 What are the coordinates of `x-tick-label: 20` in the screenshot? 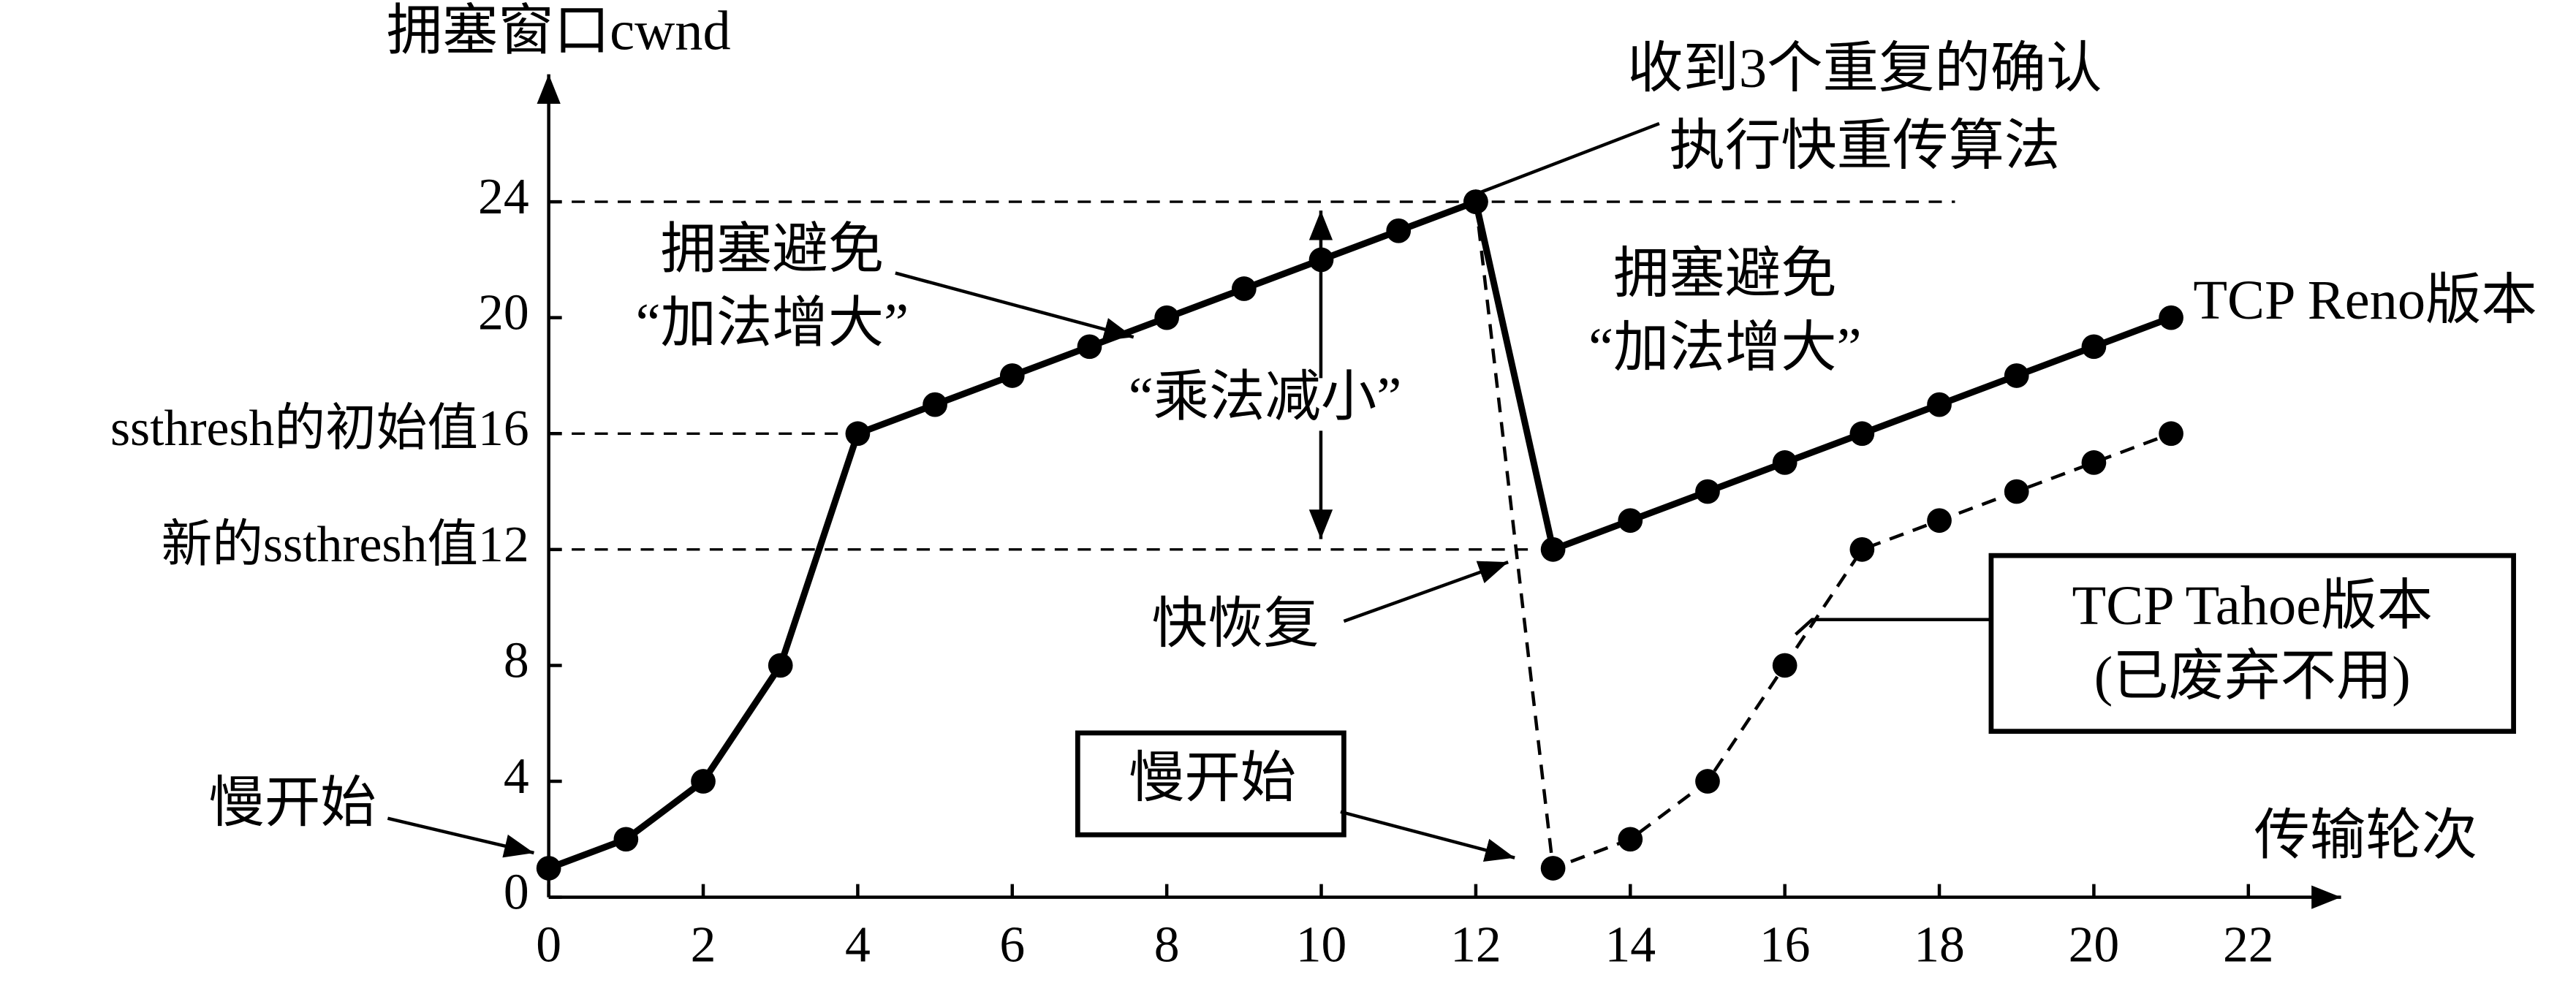 It's located at (2094, 945).